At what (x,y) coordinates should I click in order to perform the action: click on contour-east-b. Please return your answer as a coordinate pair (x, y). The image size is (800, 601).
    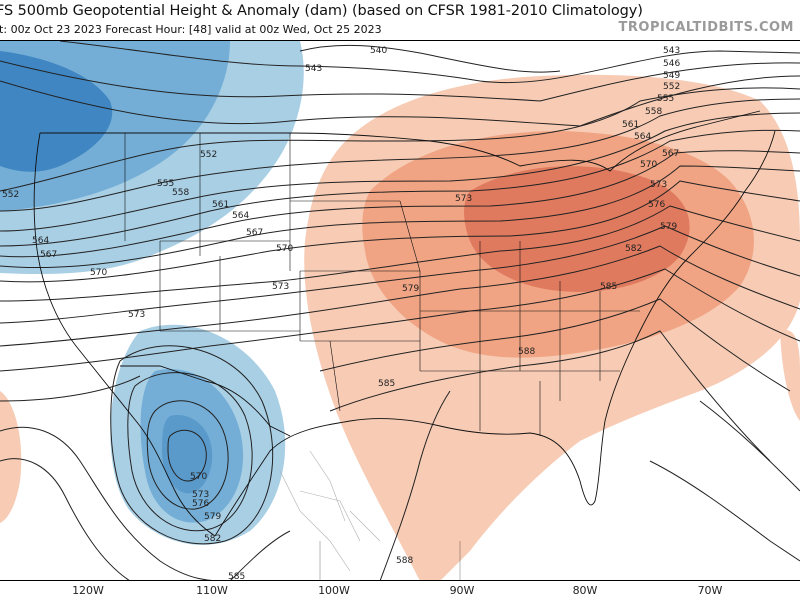
    Looking at the image, I should click on (749, 446).